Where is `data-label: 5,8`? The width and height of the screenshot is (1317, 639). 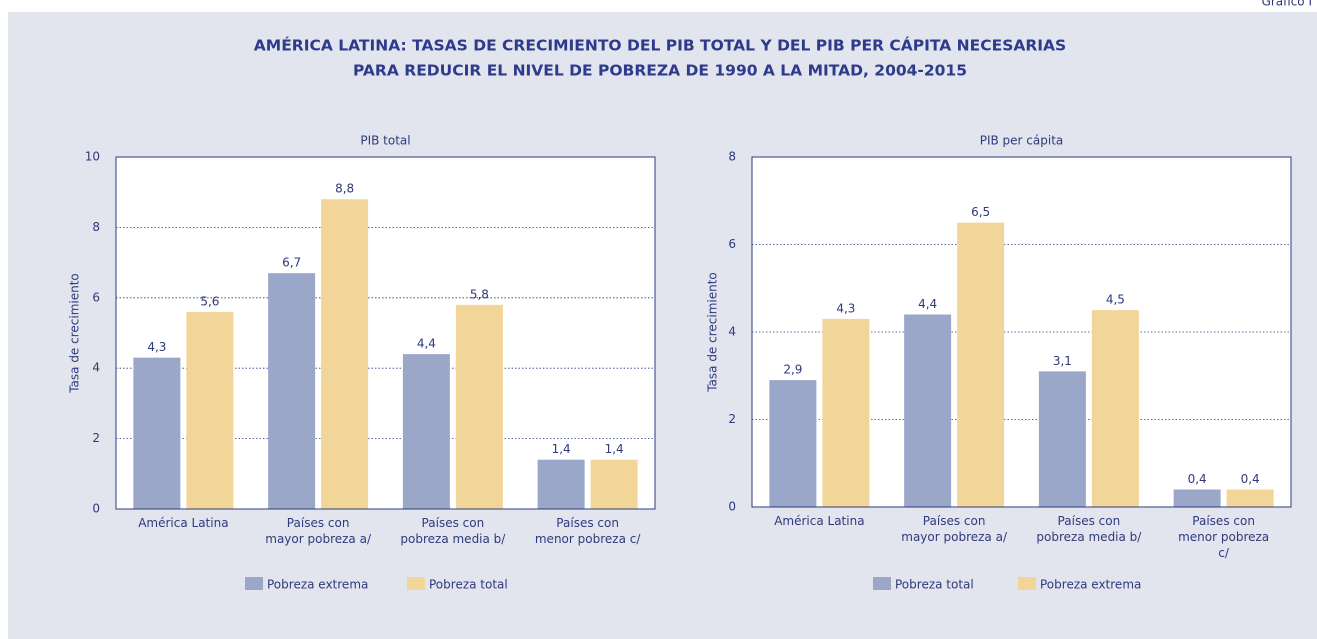 data-label: 5,8 is located at coordinates (479, 294).